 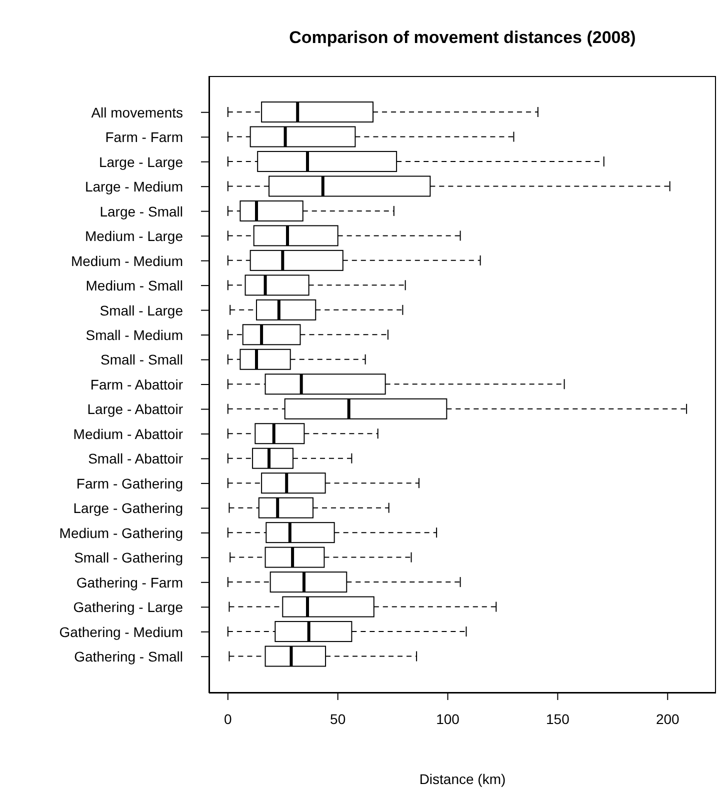 What do you see at coordinates (134, 334) in the screenshot?
I see `y-tick-label: Small - Medium` at bounding box center [134, 334].